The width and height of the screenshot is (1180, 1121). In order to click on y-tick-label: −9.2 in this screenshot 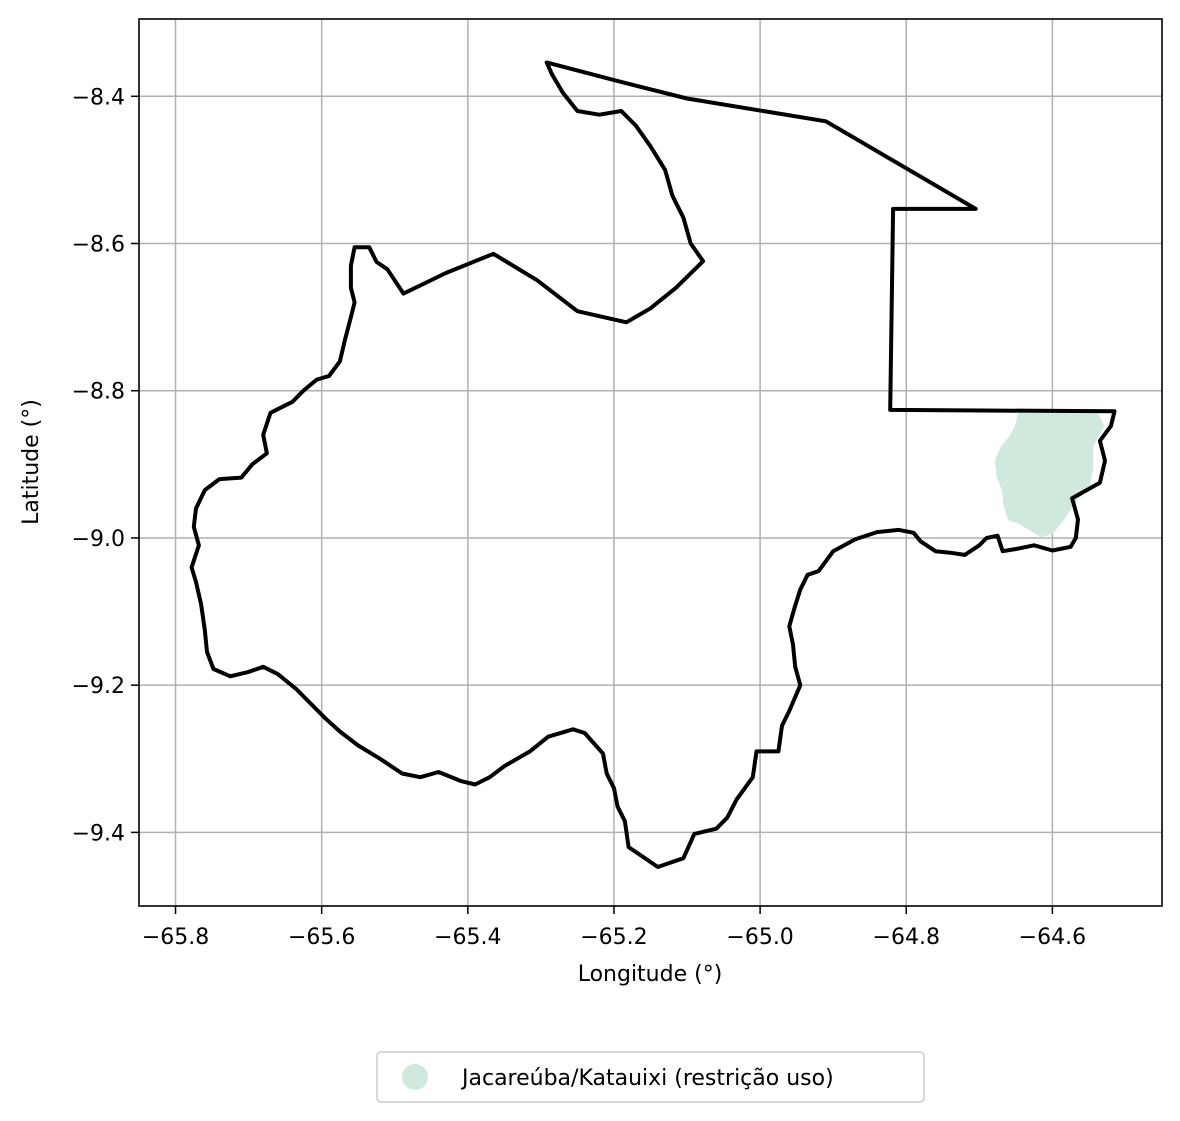, I will do `click(98, 686)`.